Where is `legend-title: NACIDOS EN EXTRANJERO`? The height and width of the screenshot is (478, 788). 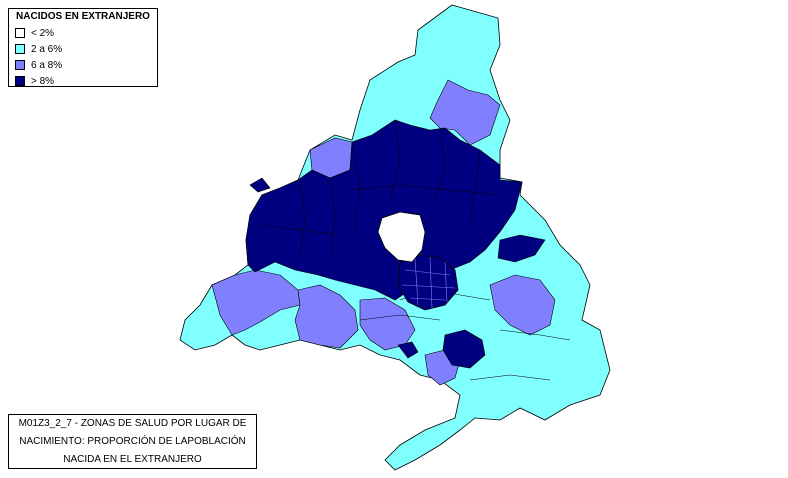 legend-title: NACIDOS EN EXTRANJERO is located at coordinates (83, 16).